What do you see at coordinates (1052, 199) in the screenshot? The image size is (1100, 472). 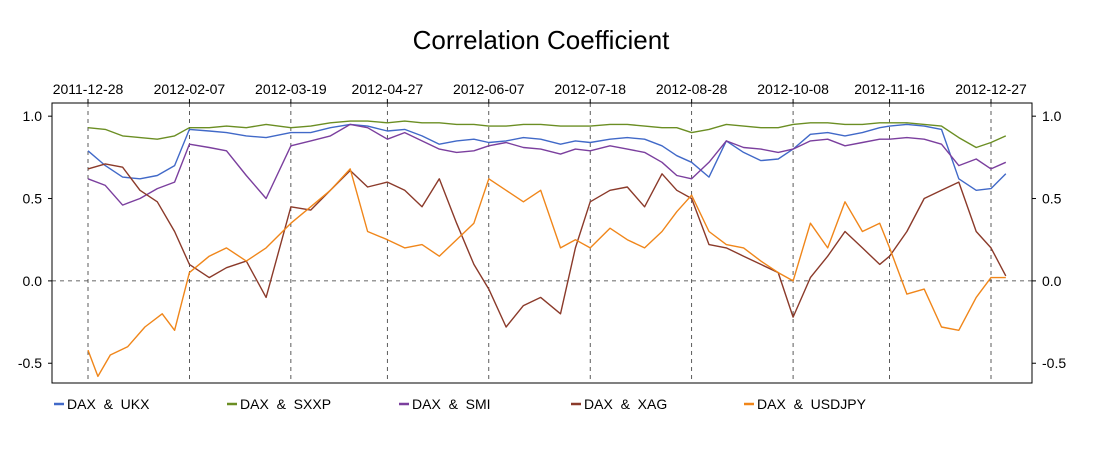 I see `y-tick-label-right: 0.5` at bounding box center [1052, 199].